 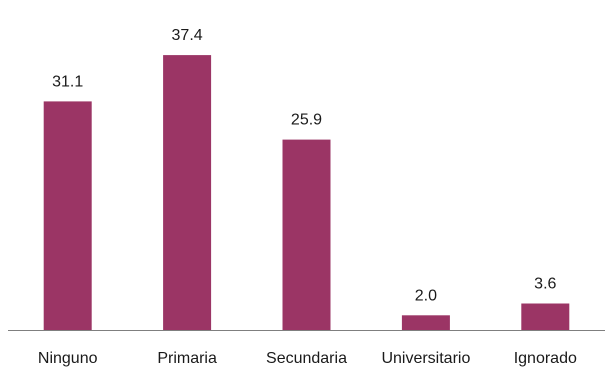 What do you see at coordinates (187, 35) in the screenshot?
I see `value-label-primaria: 37.4` at bounding box center [187, 35].